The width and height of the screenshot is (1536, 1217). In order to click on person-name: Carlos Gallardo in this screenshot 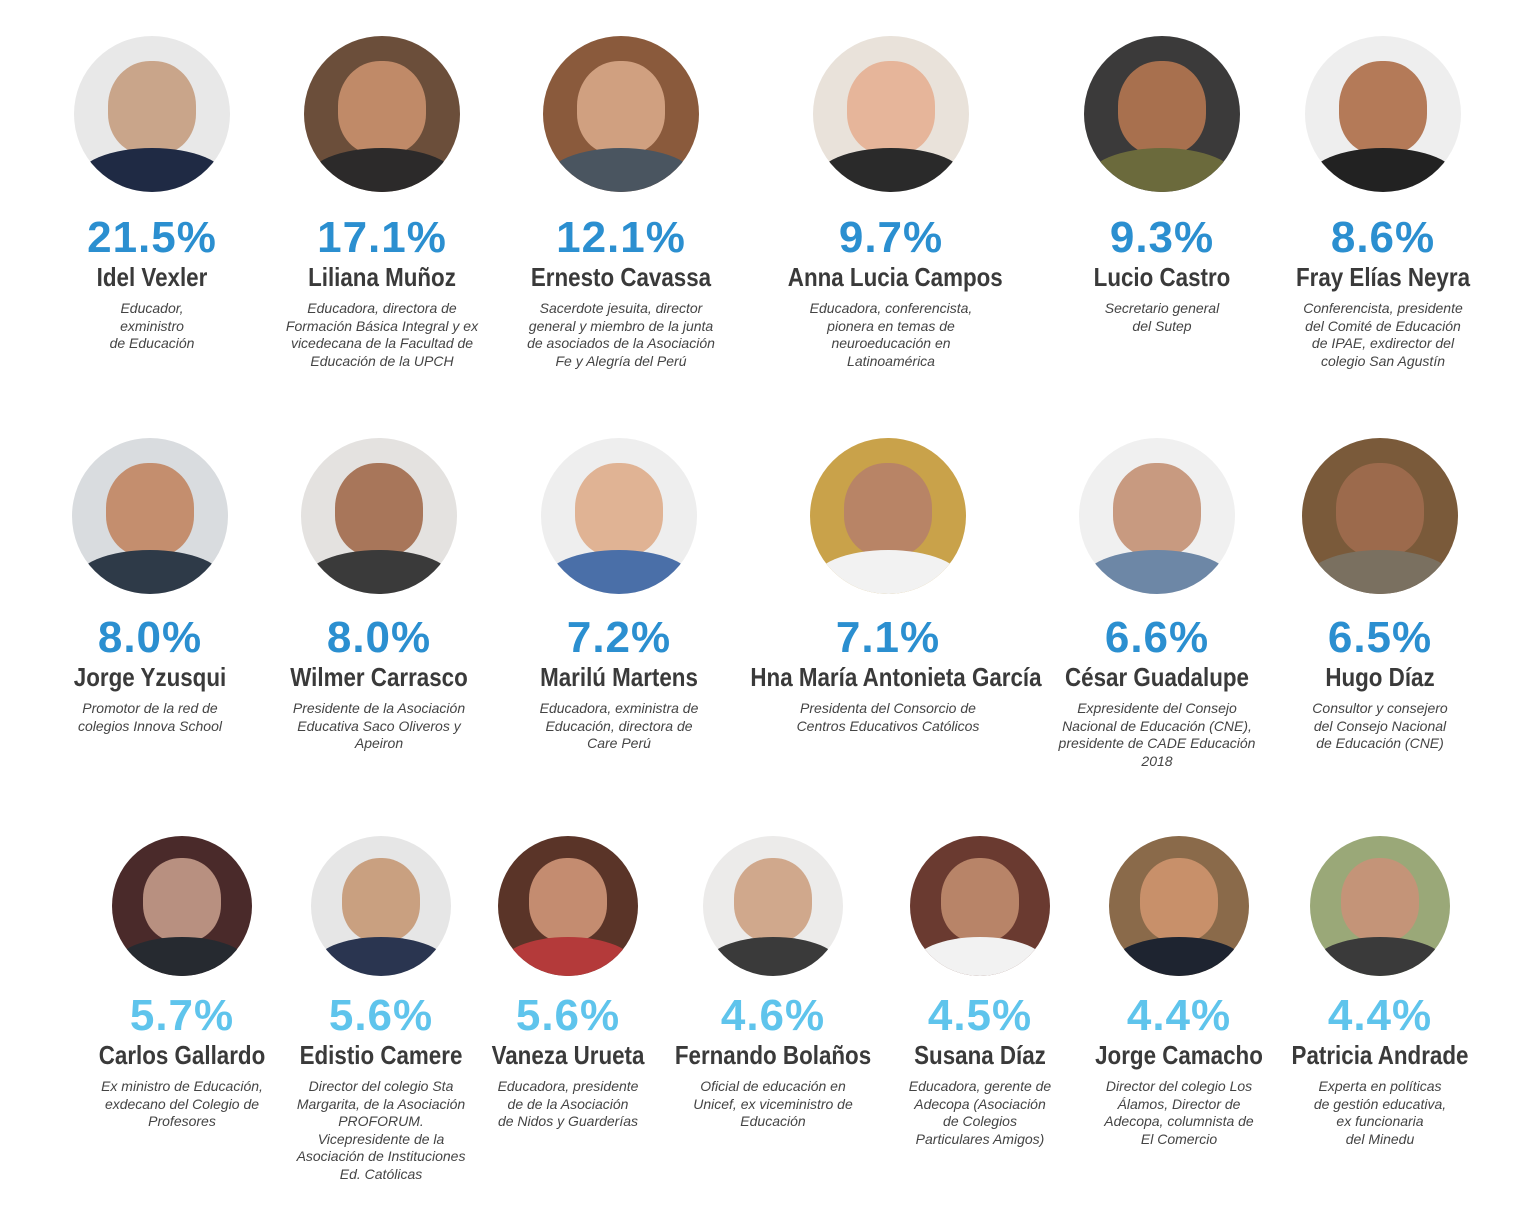, I will do `click(182, 1055)`.